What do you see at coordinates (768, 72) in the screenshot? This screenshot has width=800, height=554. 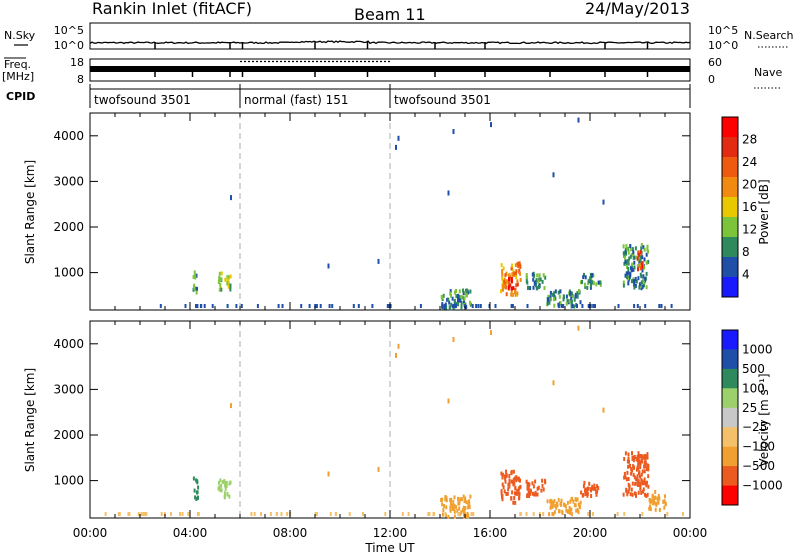 I see `nave-label: Nave` at bounding box center [768, 72].